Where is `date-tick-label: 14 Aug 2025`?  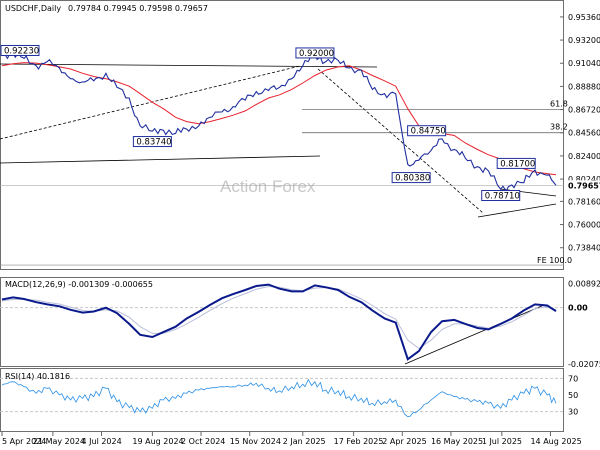
date-tick-label: 14 Aug 2025 is located at coordinates (555, 441).